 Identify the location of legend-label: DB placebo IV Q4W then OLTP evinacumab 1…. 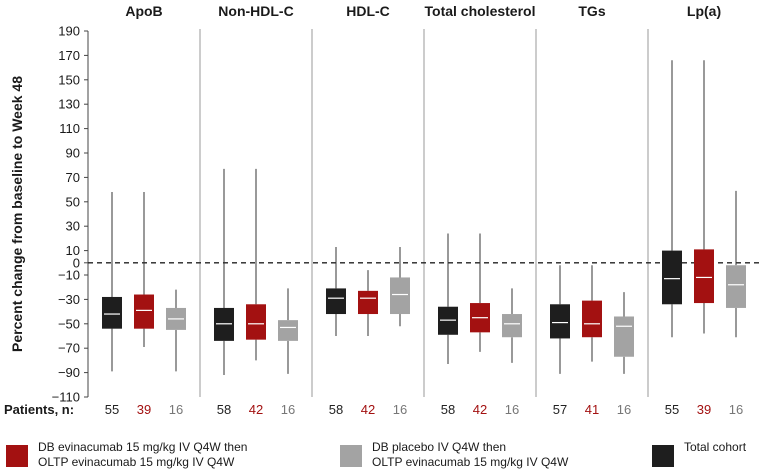
(470, 454).